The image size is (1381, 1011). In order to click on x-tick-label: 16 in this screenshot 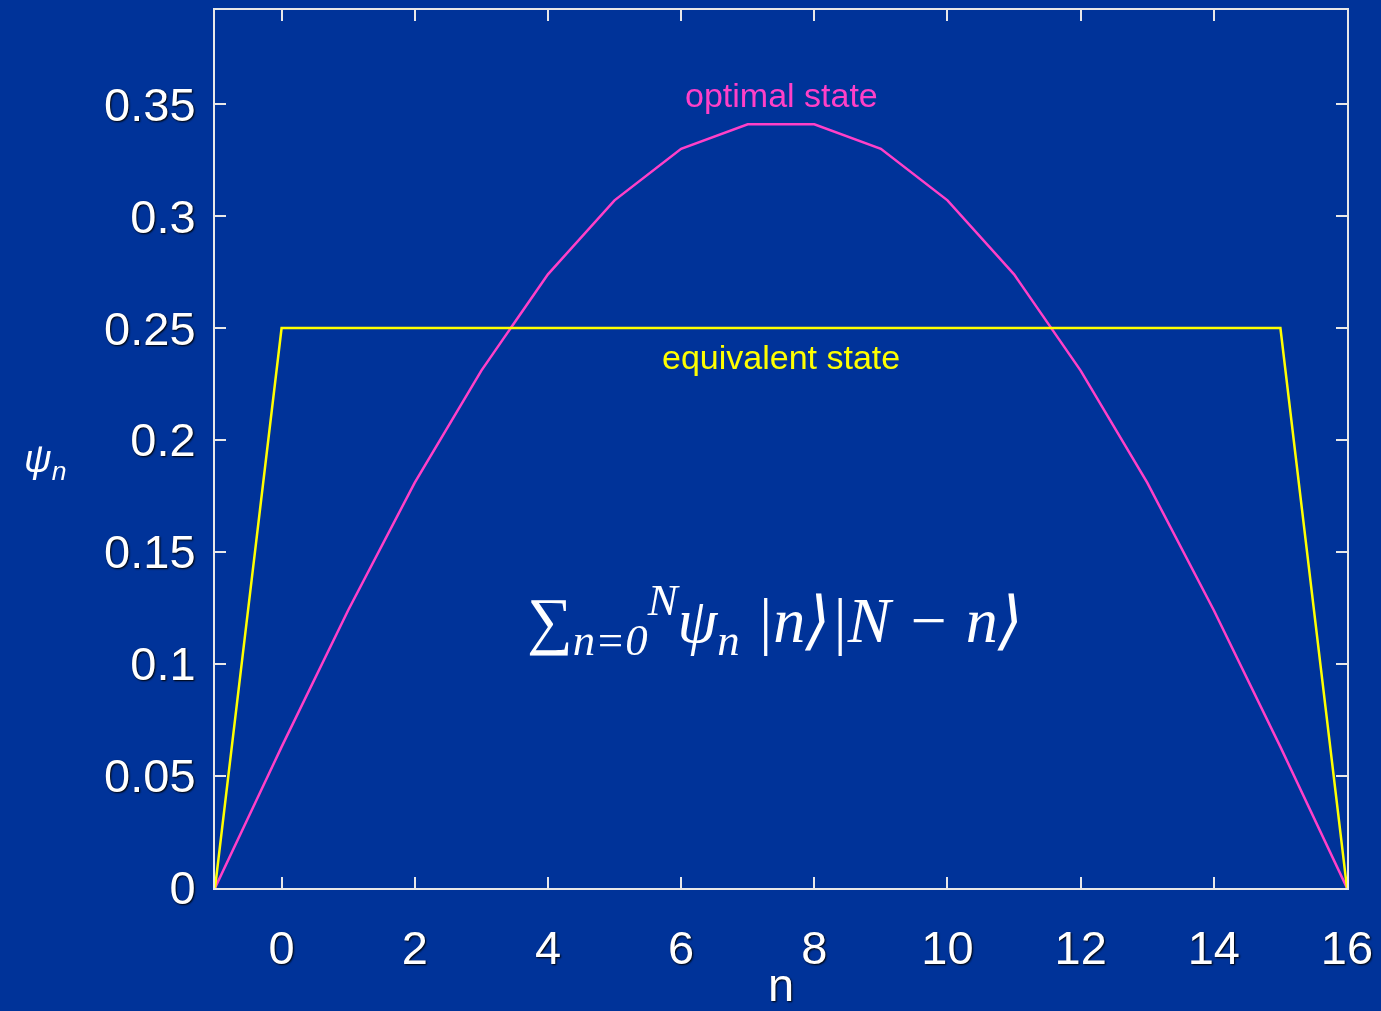, I will do `click(1347, 948)`.